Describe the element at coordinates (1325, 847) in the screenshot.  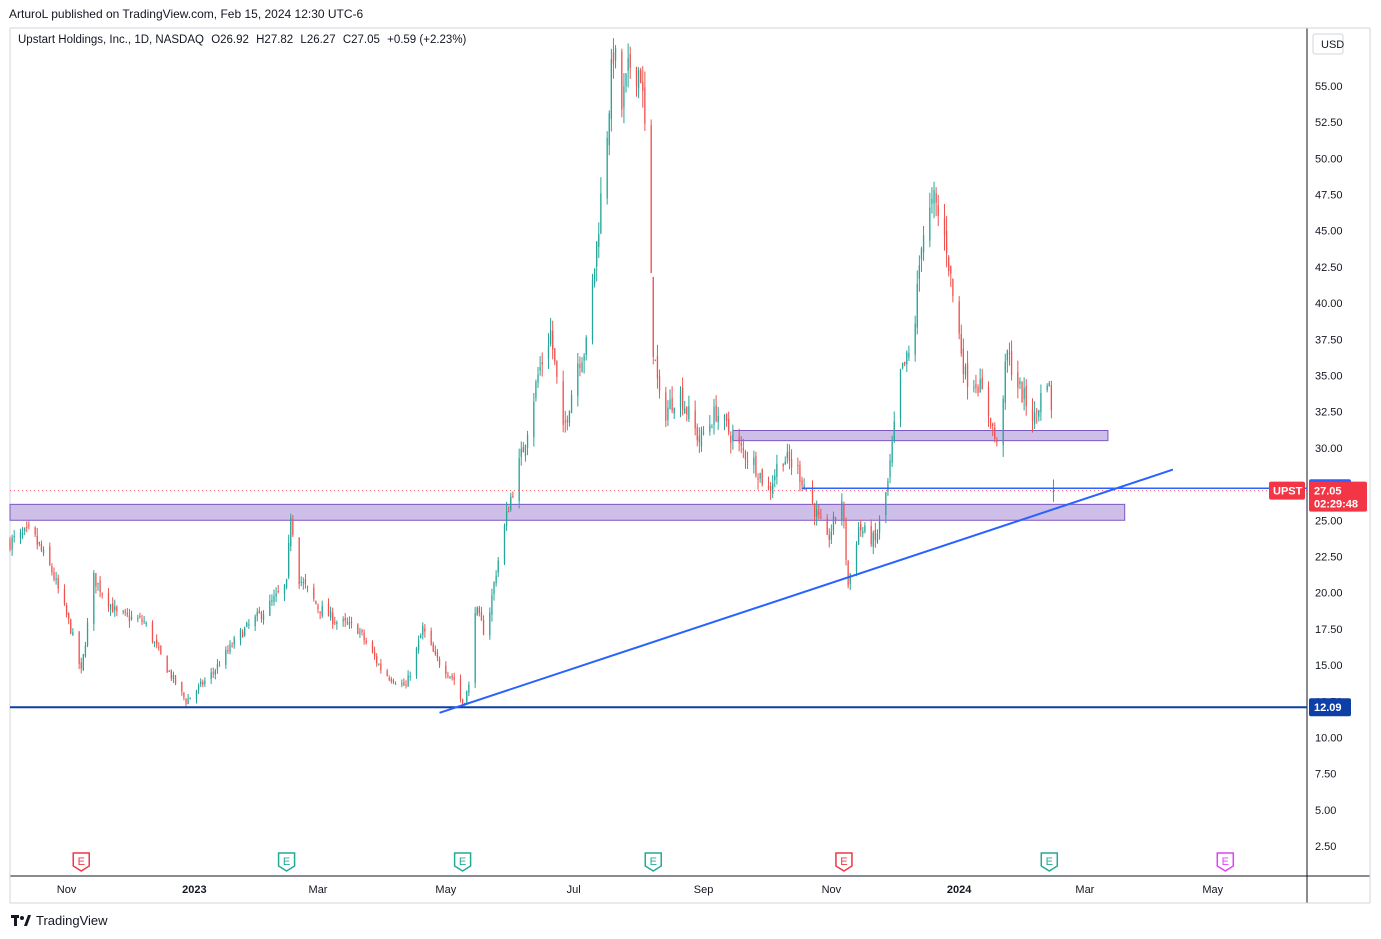
I see `price-tick-label: 2.50` at that location.